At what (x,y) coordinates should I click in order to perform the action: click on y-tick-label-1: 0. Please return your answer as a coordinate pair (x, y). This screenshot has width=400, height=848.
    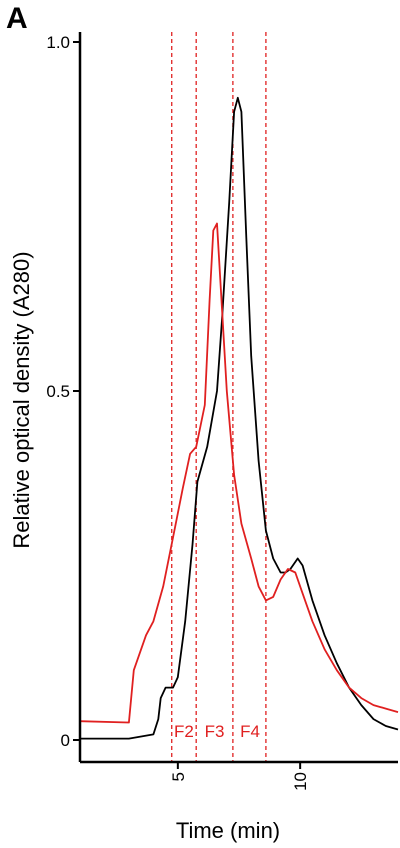
    Looking at the image, I should click on (65, 740).